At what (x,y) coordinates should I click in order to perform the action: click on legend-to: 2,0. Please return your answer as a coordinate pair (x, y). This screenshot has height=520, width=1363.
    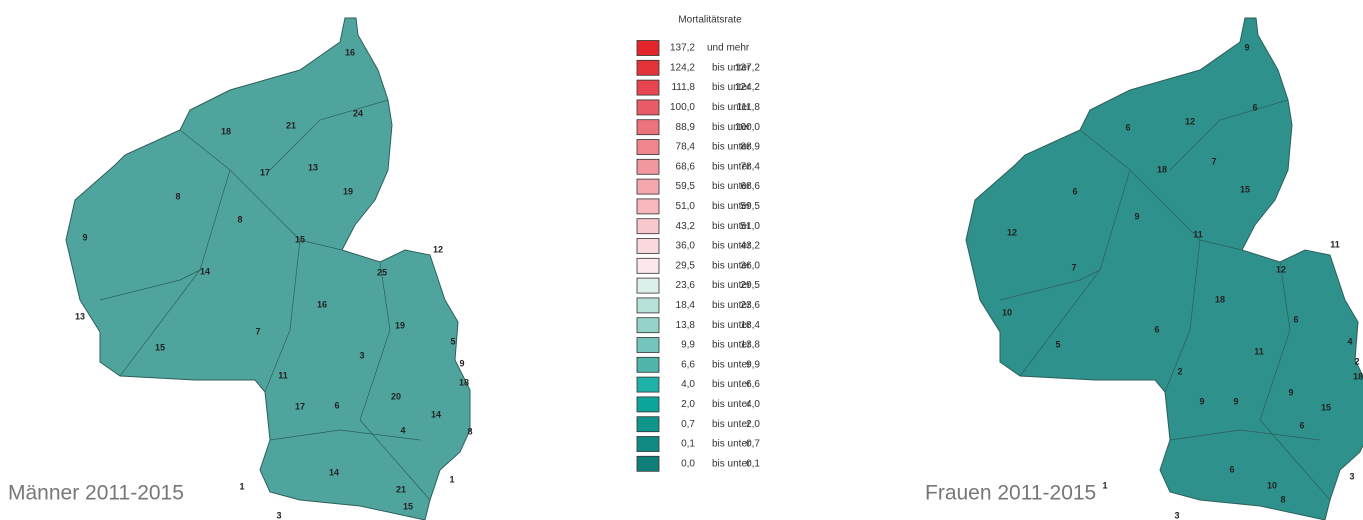
    Looking at the image, I should click on (753, 424).